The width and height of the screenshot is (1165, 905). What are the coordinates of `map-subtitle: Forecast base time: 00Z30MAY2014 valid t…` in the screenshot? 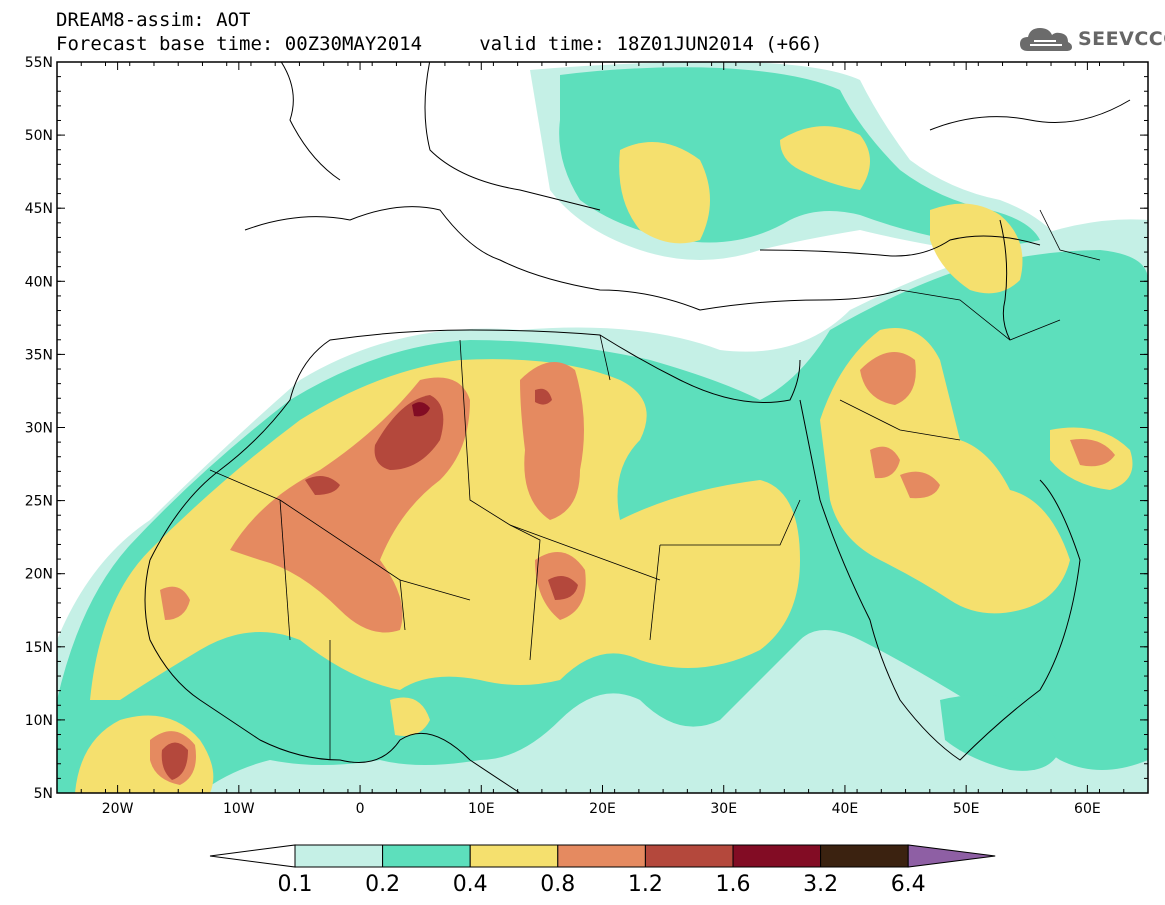 It's located at (439, 44).